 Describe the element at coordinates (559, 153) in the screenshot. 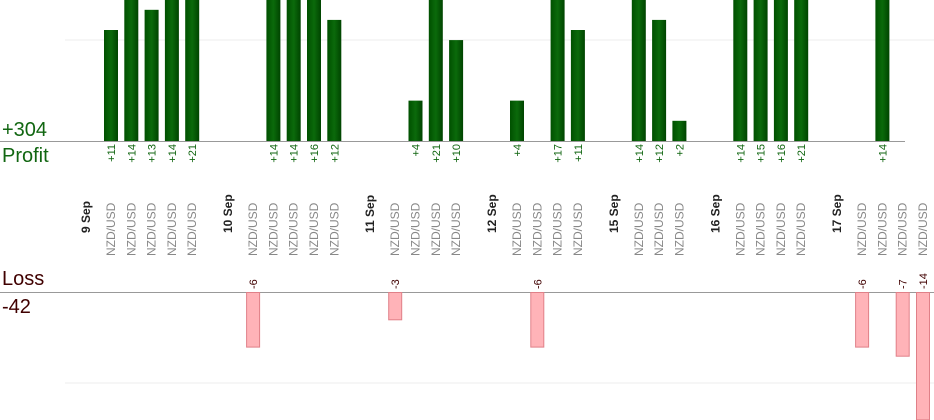

I see `profit-value-label: +17` at that location.